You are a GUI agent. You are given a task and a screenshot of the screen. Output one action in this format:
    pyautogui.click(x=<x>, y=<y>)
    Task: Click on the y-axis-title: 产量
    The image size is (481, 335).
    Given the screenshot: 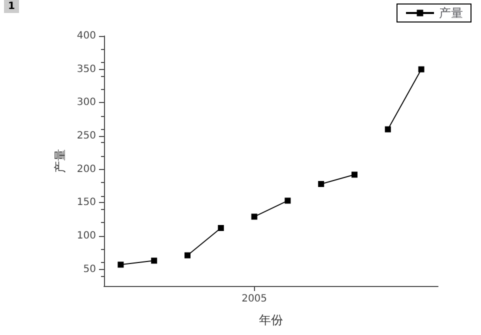 What is the action you would take?
    pyautogui.click(x=60, y=161)
    